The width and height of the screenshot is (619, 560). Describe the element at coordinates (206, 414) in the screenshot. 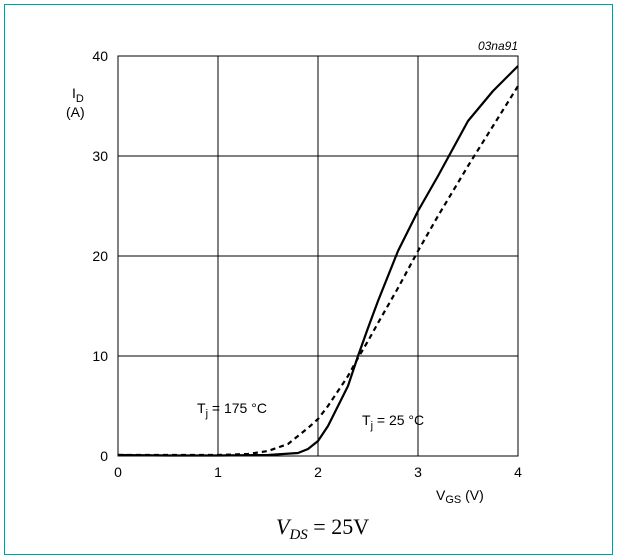

I see `series-label-175c-sub: j` at that location.